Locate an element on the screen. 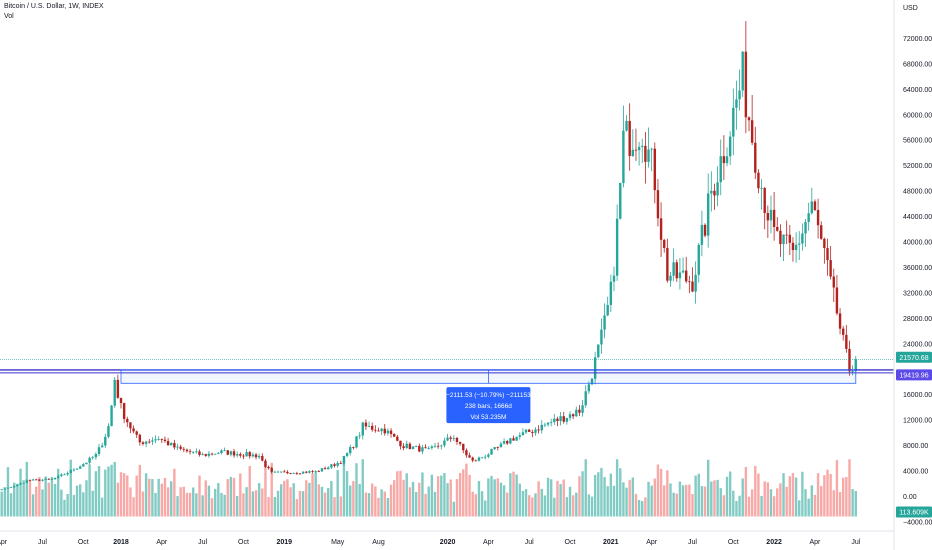 The height and width of the screenshot is (550, 932). price-tick-label: 32000.00 is located at coordinates (917, 293).